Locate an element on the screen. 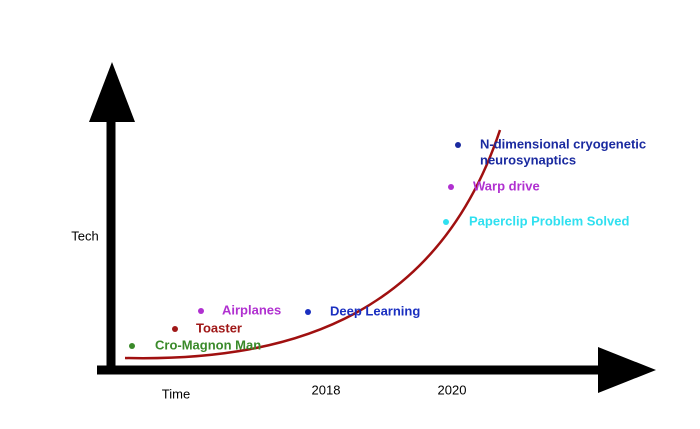 The image size is (700, 429). x-mark: 2020 is located at coordinates (452, 389).